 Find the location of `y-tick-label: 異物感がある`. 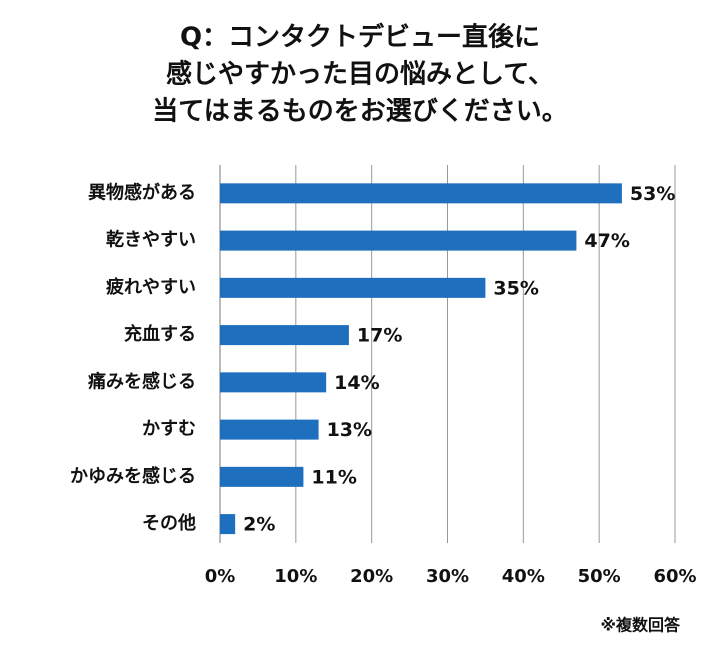

y-tick-label: 異物感がある is located at coordinates (142, 192).